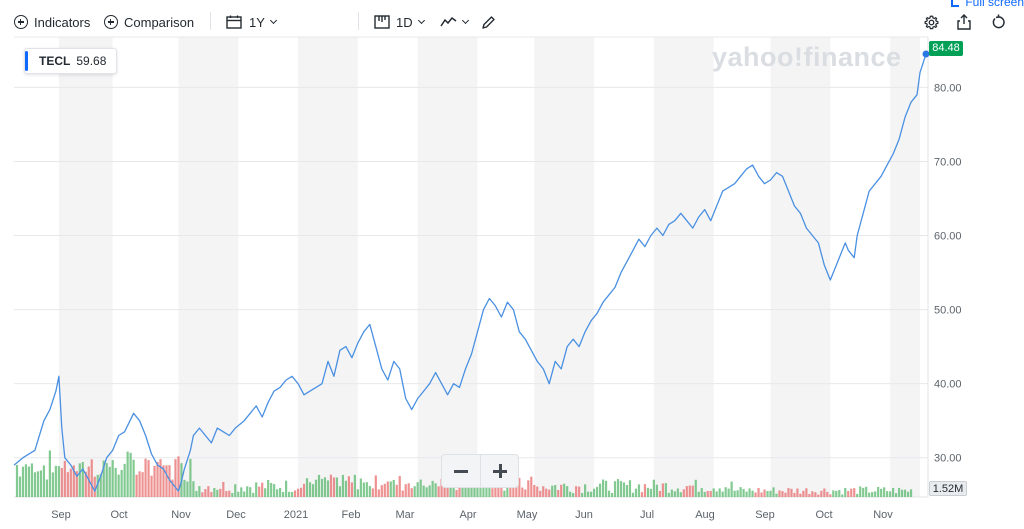 This screenshot has height=529, width=1024. I want to click on settings-button, so click(931, 22).